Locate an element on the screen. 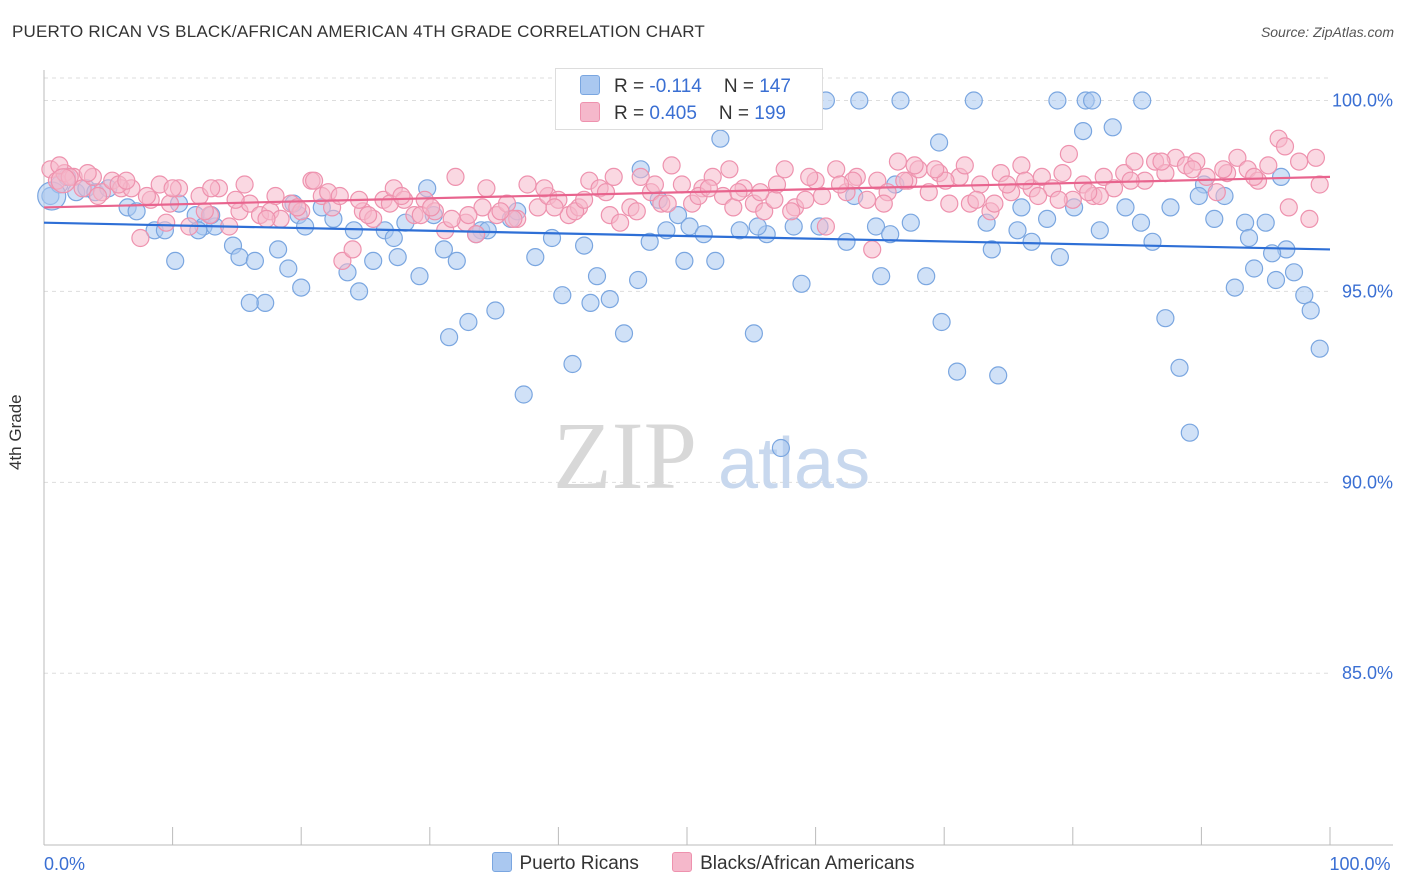  n-value: 147 is located at coordinates (775, 86).